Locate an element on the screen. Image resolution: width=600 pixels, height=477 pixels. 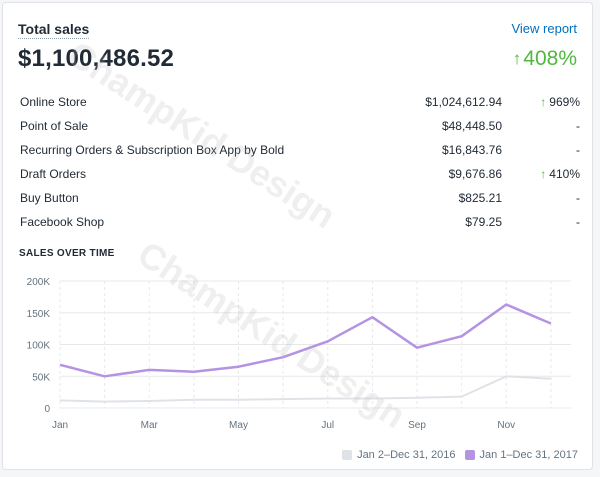
x-tick-label: Jul is located at coordinates (327, 425).